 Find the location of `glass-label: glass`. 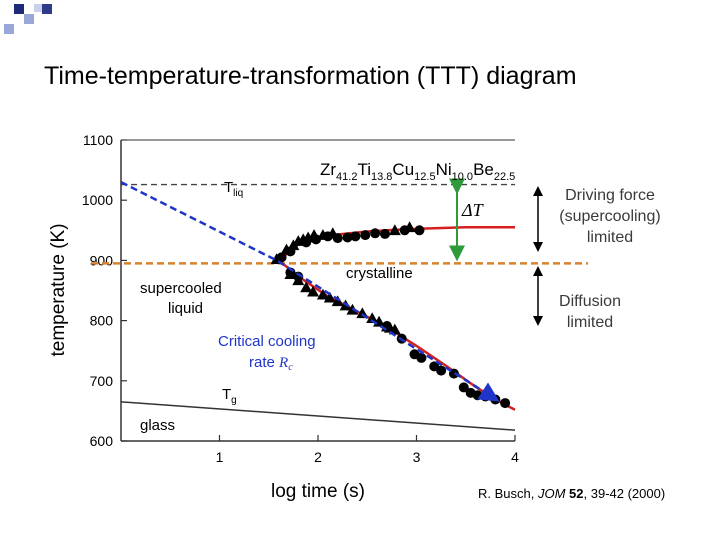

glass-label: glass is located at coordinates (157, 425).